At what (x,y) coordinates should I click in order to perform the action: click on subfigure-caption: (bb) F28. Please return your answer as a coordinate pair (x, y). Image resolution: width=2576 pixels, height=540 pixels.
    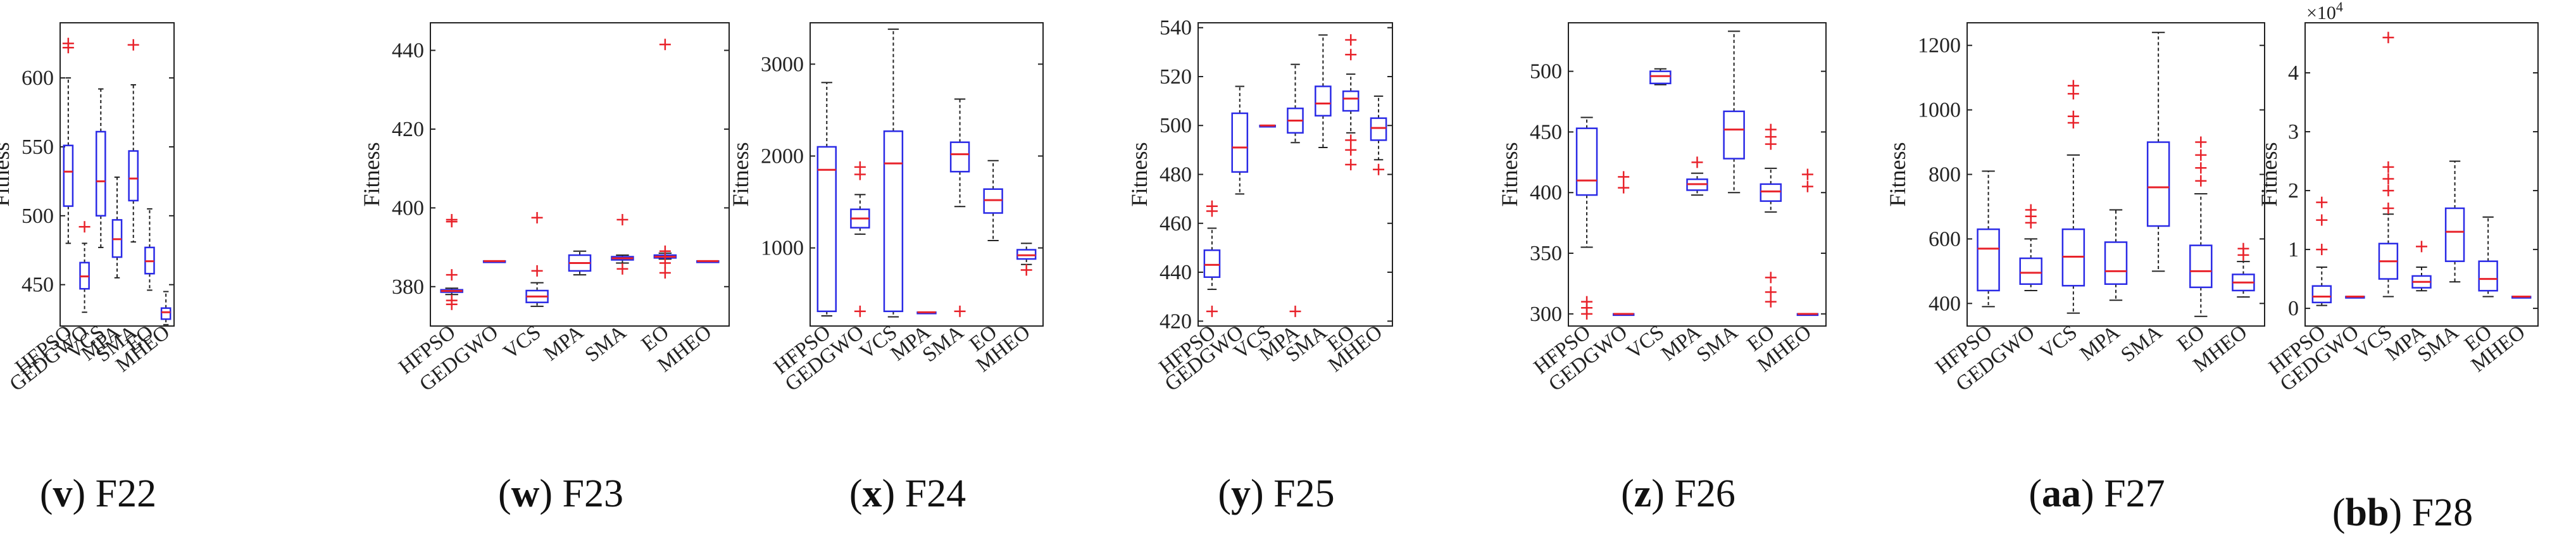
    Looking at the image, I should click on (2402, 512).